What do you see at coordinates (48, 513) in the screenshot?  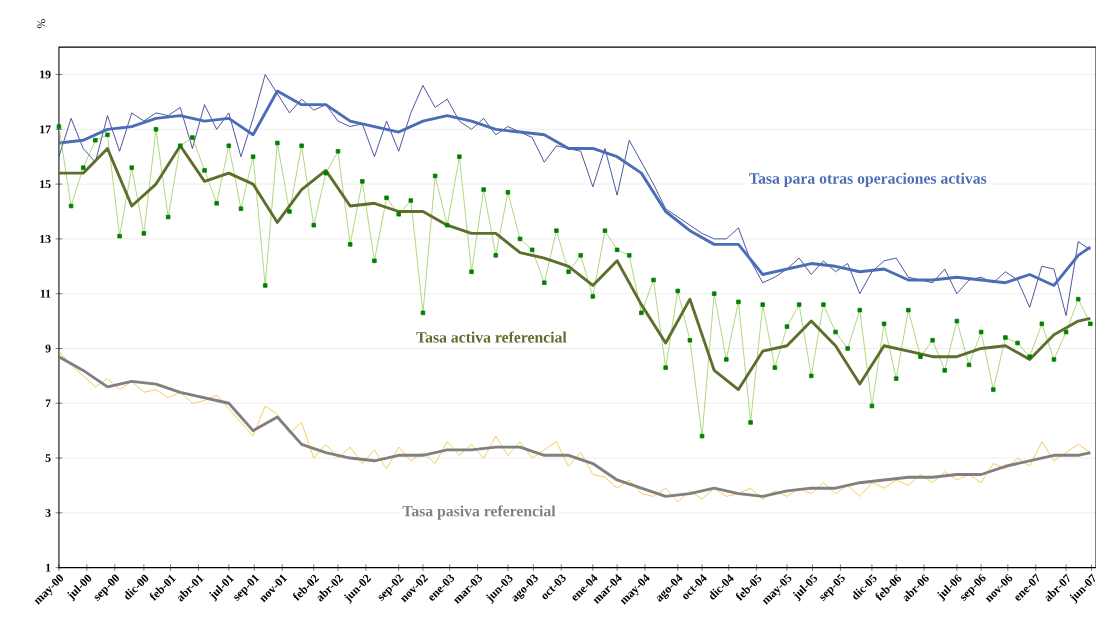 I see `y-tick-label: 3` at bounding box center [48, 513].